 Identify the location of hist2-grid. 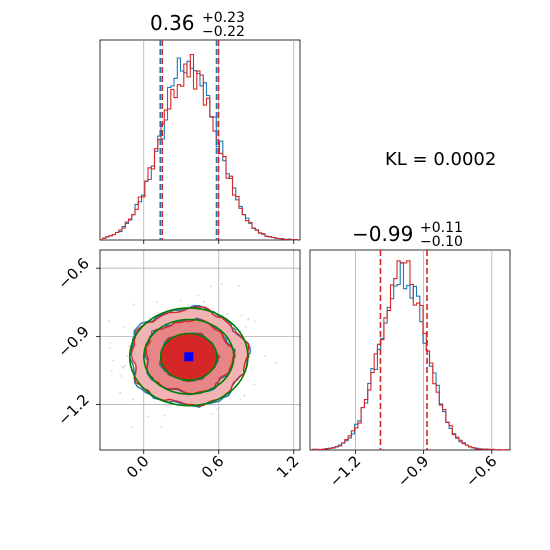
(424, 350).